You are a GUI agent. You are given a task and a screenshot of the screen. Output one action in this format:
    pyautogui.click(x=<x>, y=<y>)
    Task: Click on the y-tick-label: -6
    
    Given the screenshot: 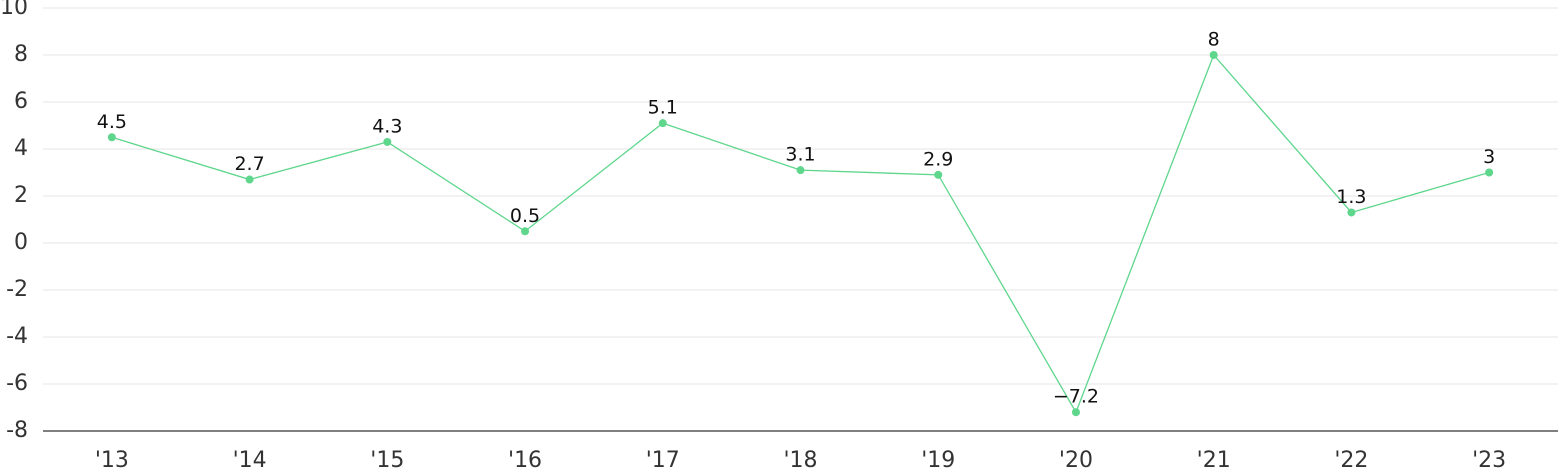 What is the action you would take?
    pyautogui.click(x=17, y=383)
    